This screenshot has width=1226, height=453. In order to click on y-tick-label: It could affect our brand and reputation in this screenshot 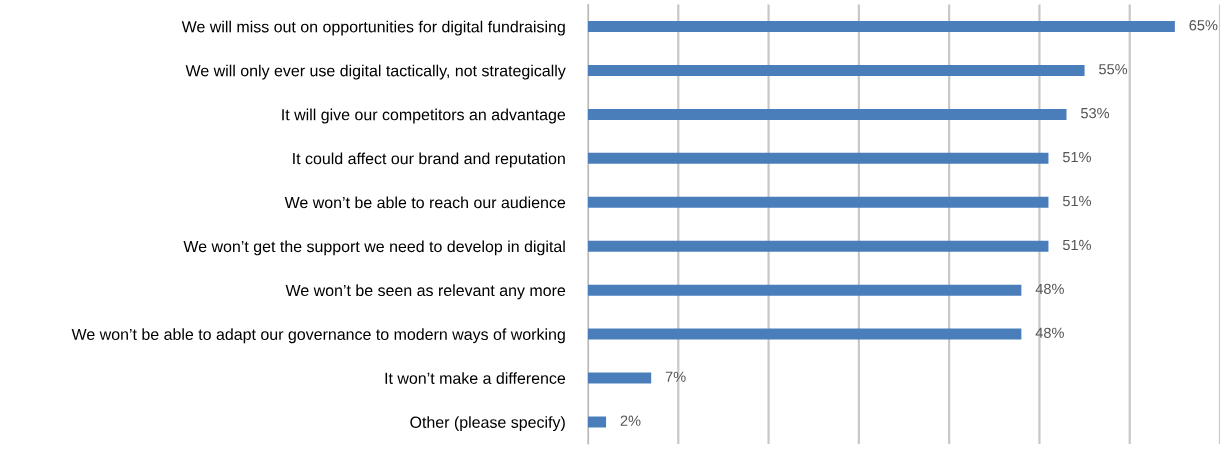, I will do `click(429, 160)`.